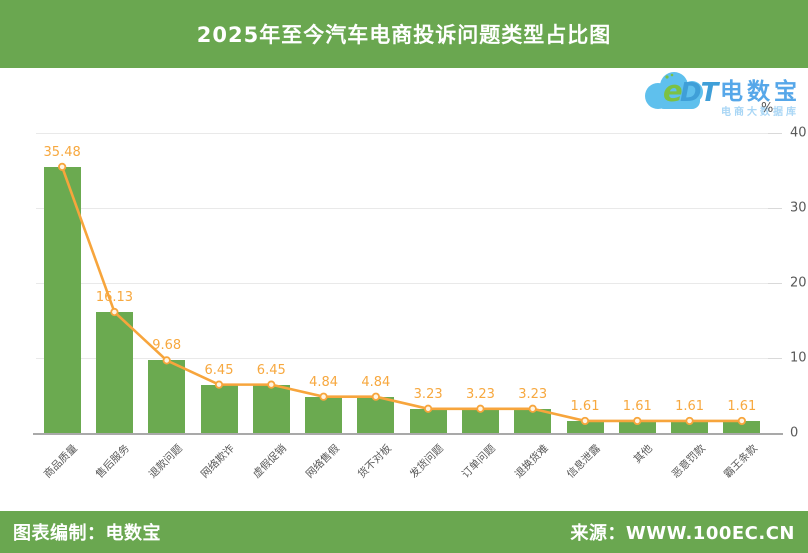 The width and height of the screenshot is (808, 553). Describe the element at coordinates (742, 426) in the screenshot. I see `bar-霸王条款` at that location.